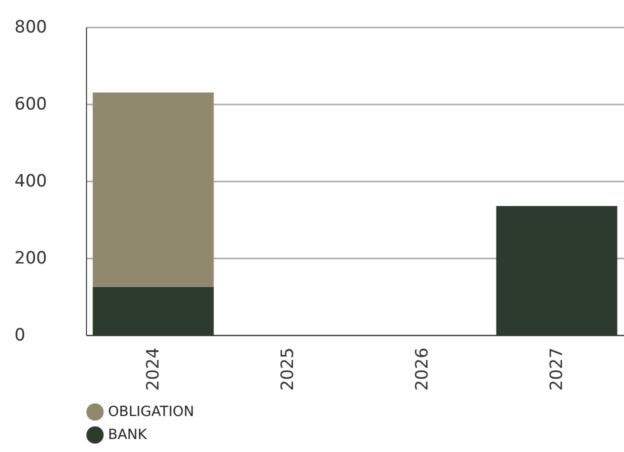 The height and width of the screenshot is (452, 624). I want to click on y-tick-label: 400, so click(30, 182).